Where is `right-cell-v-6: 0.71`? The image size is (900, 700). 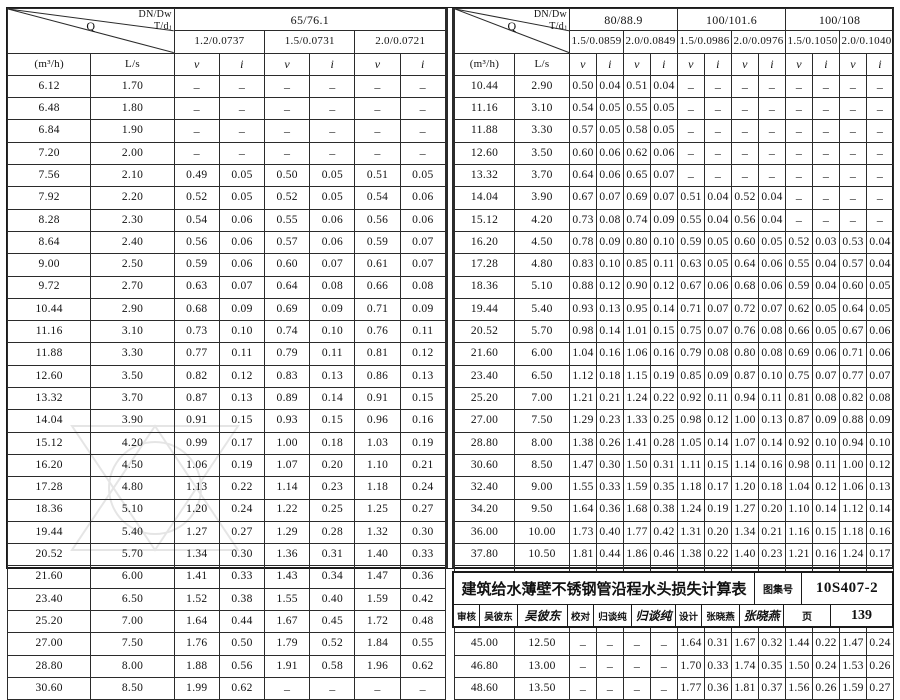 right-cell-v-6: 0.71 is located at coordinates (853, 354).